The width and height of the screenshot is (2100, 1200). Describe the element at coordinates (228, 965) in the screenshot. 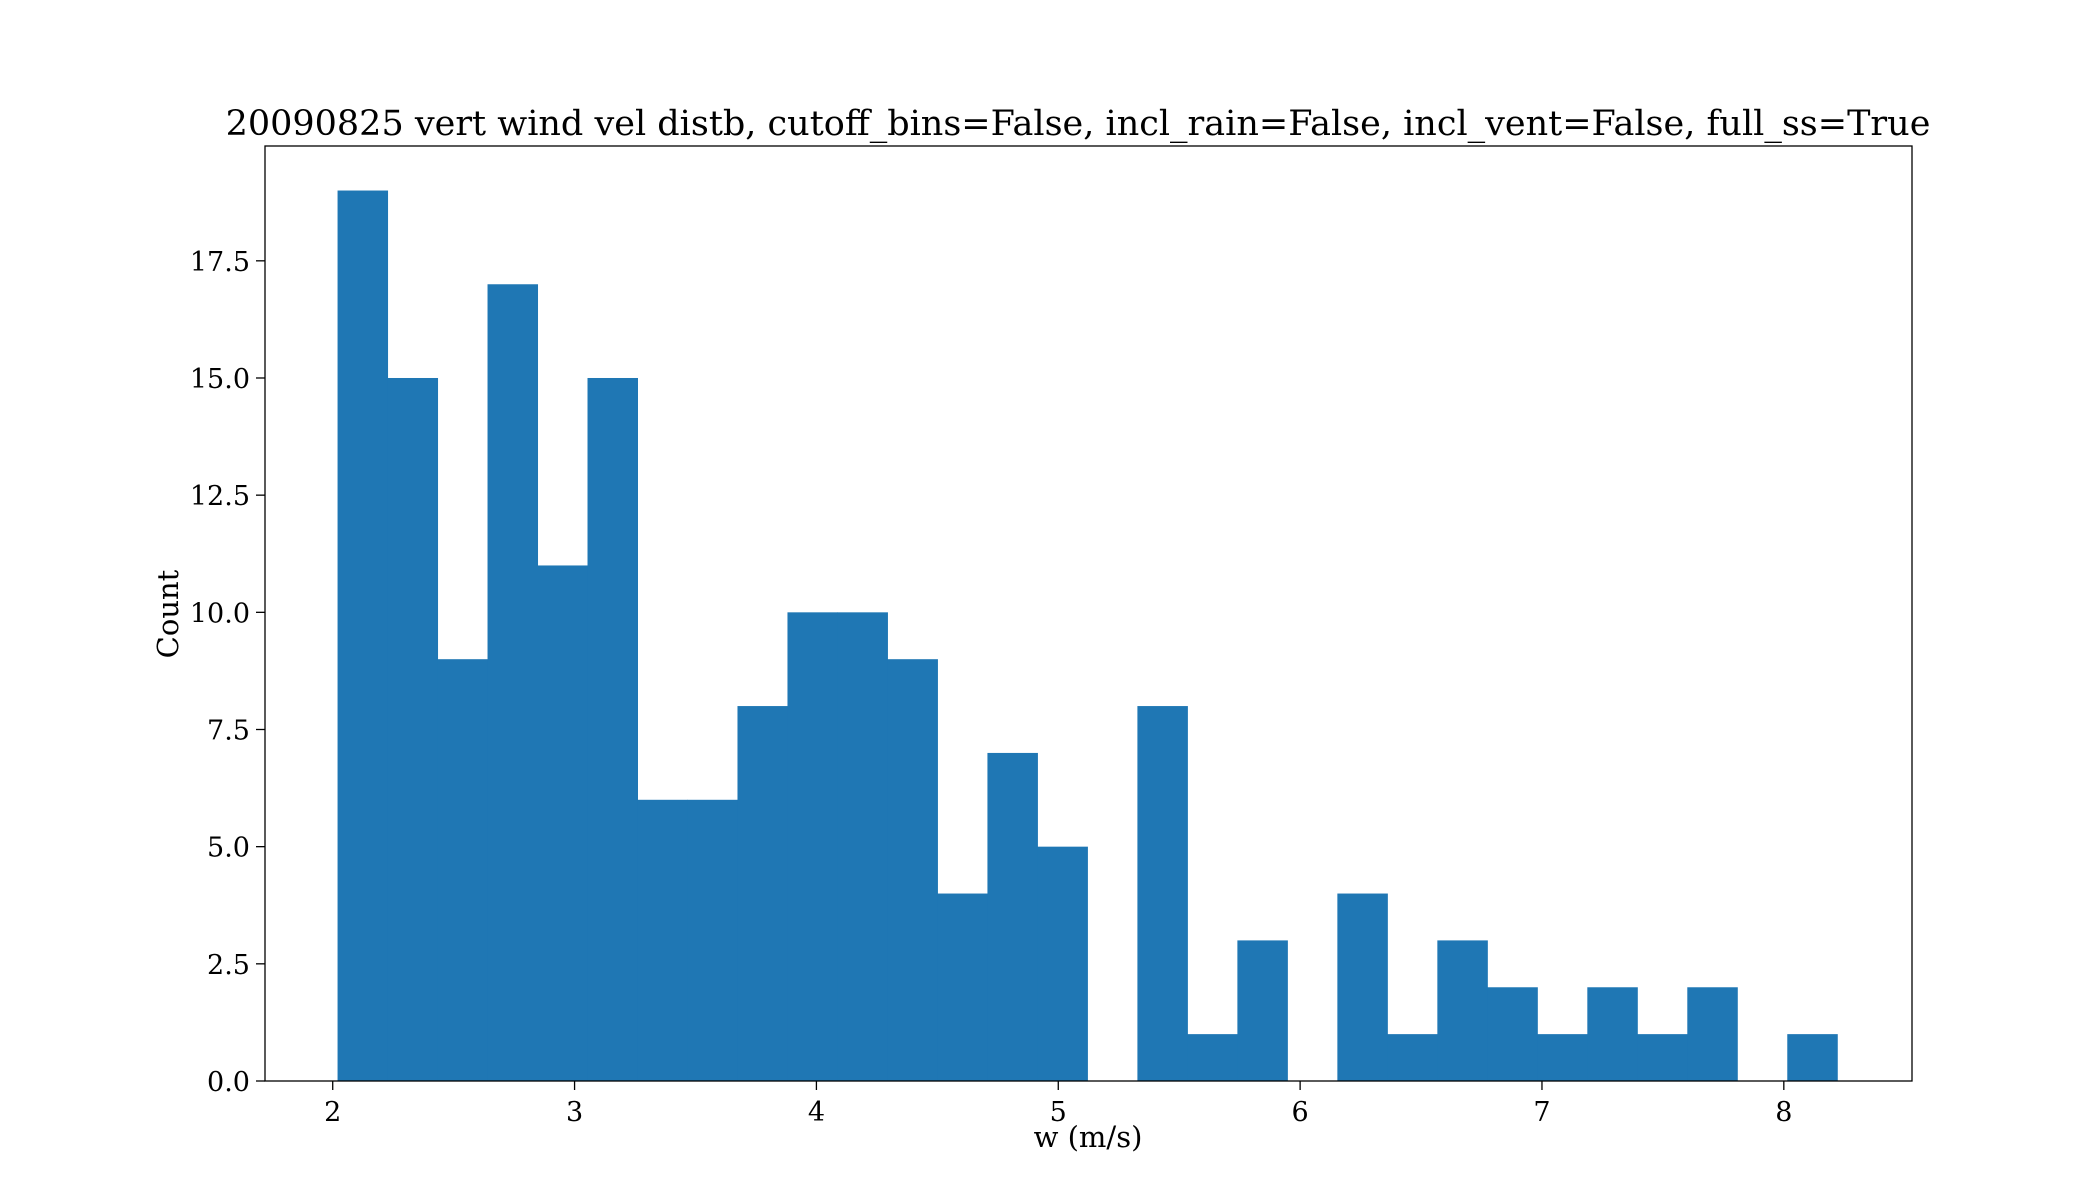

I see `y-tick-label: 2.5` at that location.